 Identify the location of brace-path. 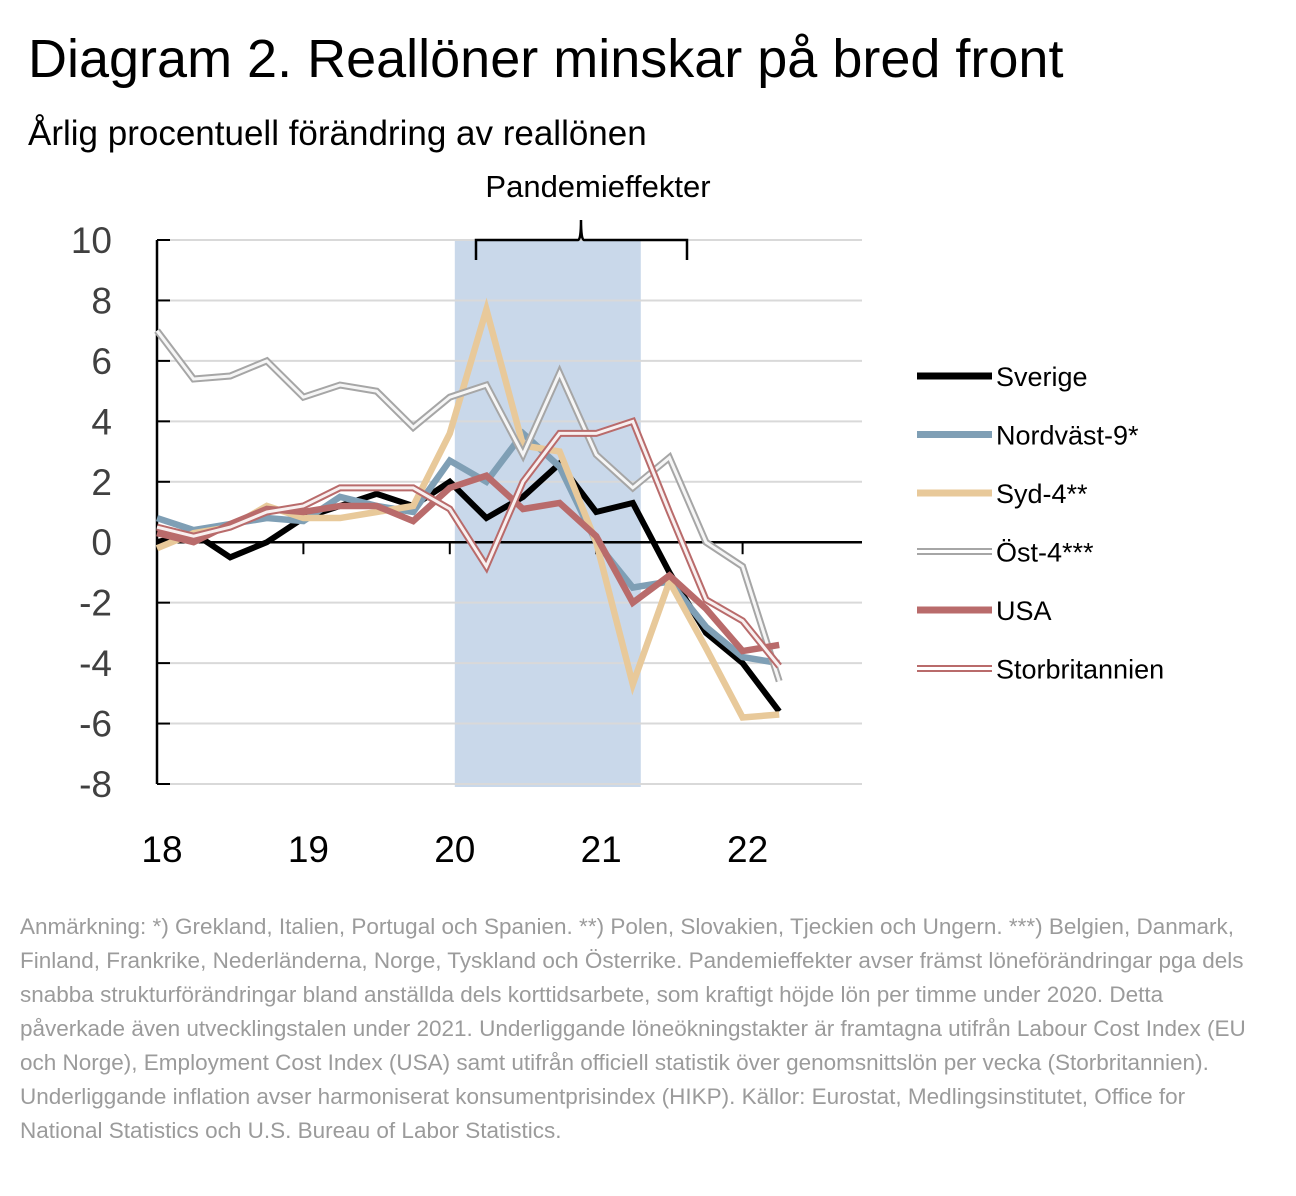
(581, 239).